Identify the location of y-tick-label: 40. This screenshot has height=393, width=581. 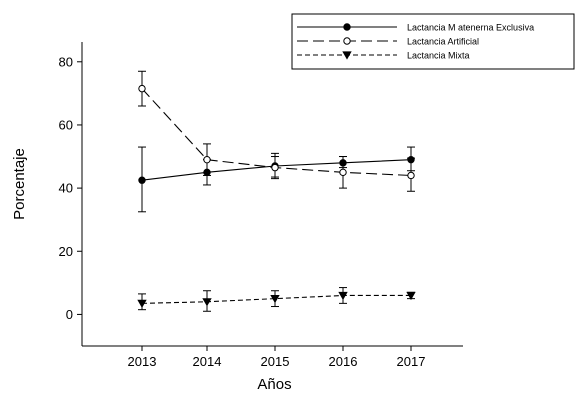
(66, 188).